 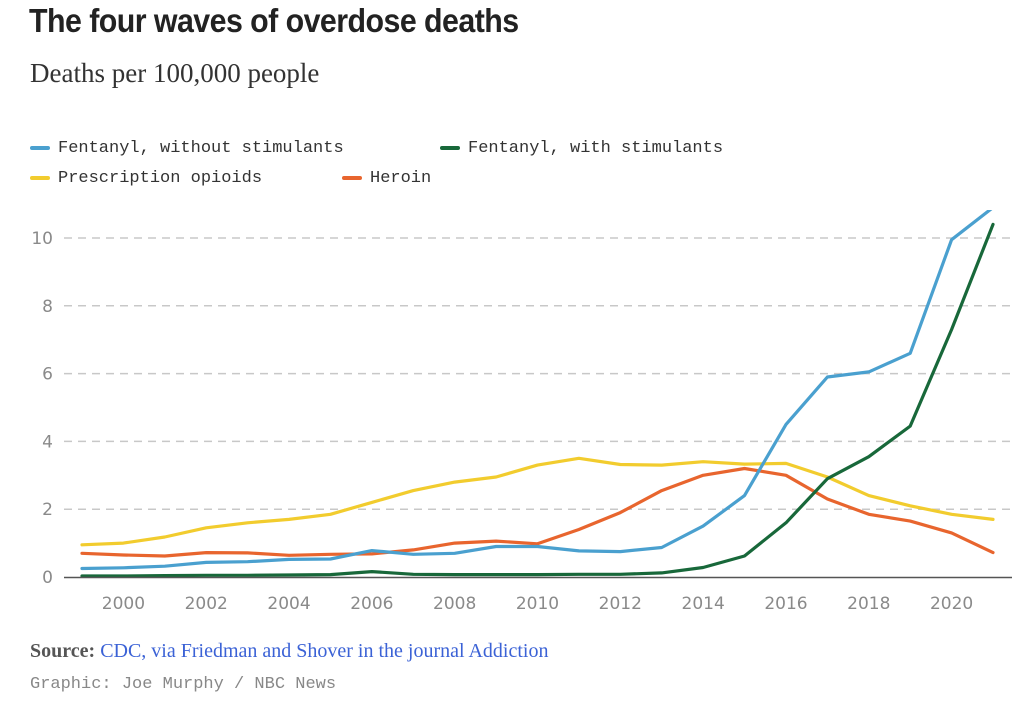 I want to click on x-tick-label: 2008, so click(x=454, y=604).